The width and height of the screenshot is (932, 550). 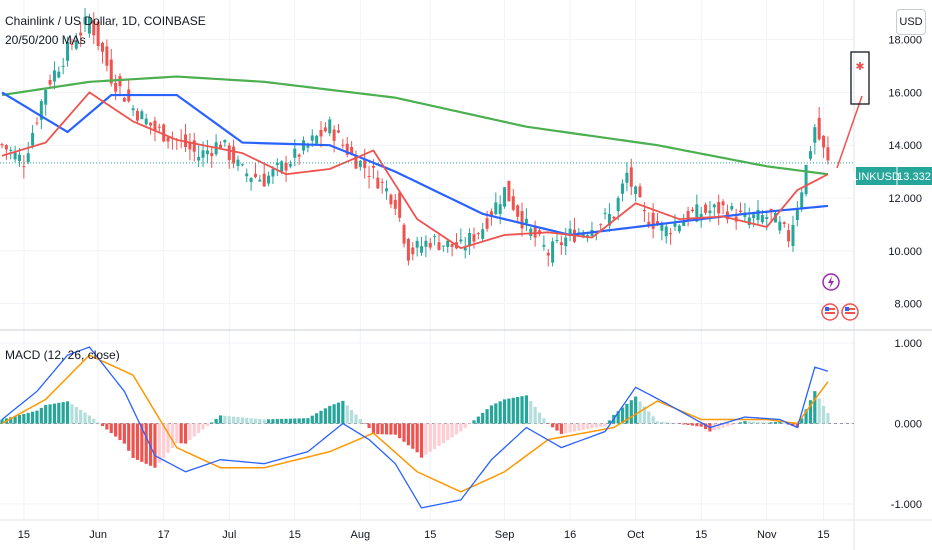 What do you see at coordinates (831, 282) in the screenshot?
I see `flash-icon` at bounding box center [831, 282].